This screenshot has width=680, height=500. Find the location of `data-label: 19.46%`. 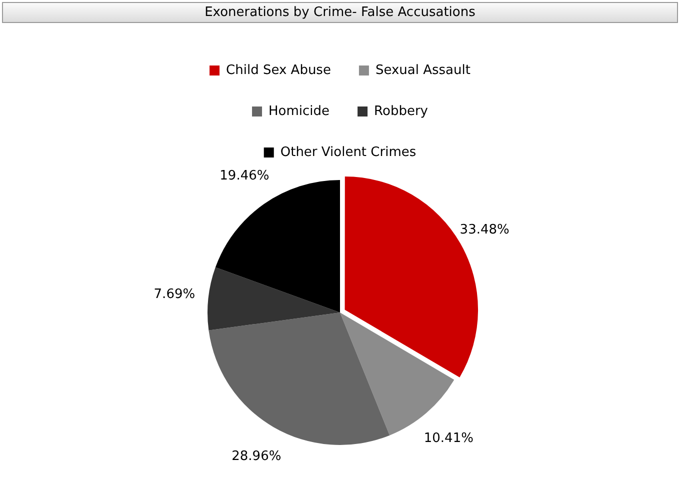

data-label: 19.46% is located at coordinates (245, 176).